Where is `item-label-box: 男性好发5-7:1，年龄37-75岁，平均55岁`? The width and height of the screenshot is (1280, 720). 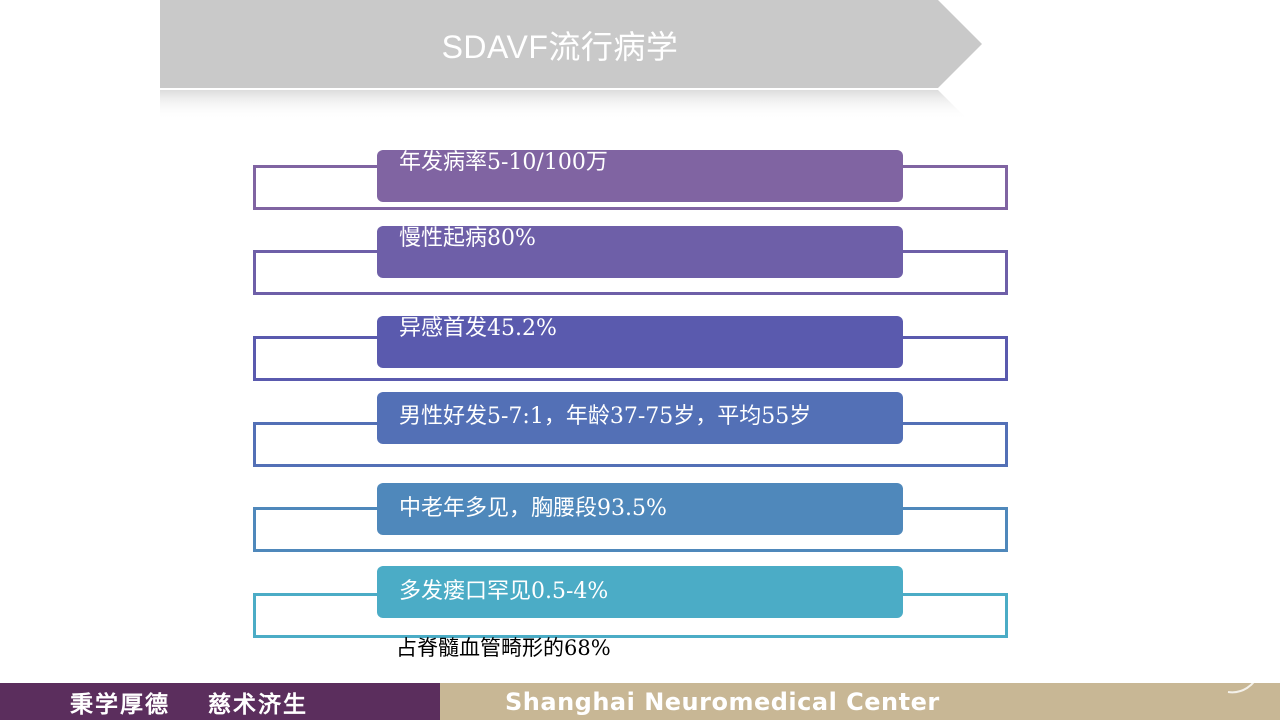
item-label-box: 男性好发5-7:1，年龄37-75岁，平均55岁 is located at coordinates (640, 418).